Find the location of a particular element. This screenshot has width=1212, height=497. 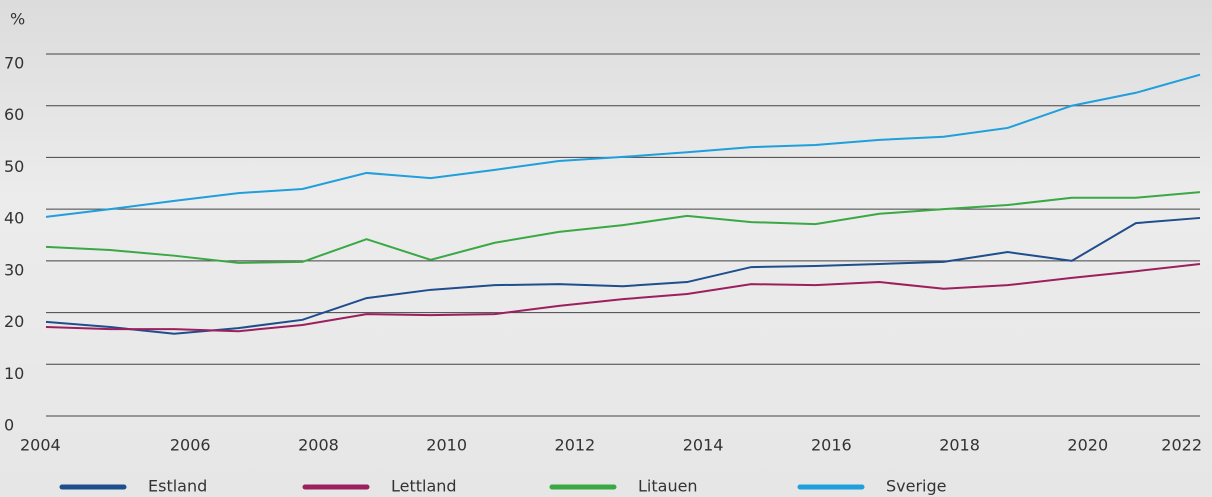

y-tick-label: 20 is located at coordinates (14, 321).